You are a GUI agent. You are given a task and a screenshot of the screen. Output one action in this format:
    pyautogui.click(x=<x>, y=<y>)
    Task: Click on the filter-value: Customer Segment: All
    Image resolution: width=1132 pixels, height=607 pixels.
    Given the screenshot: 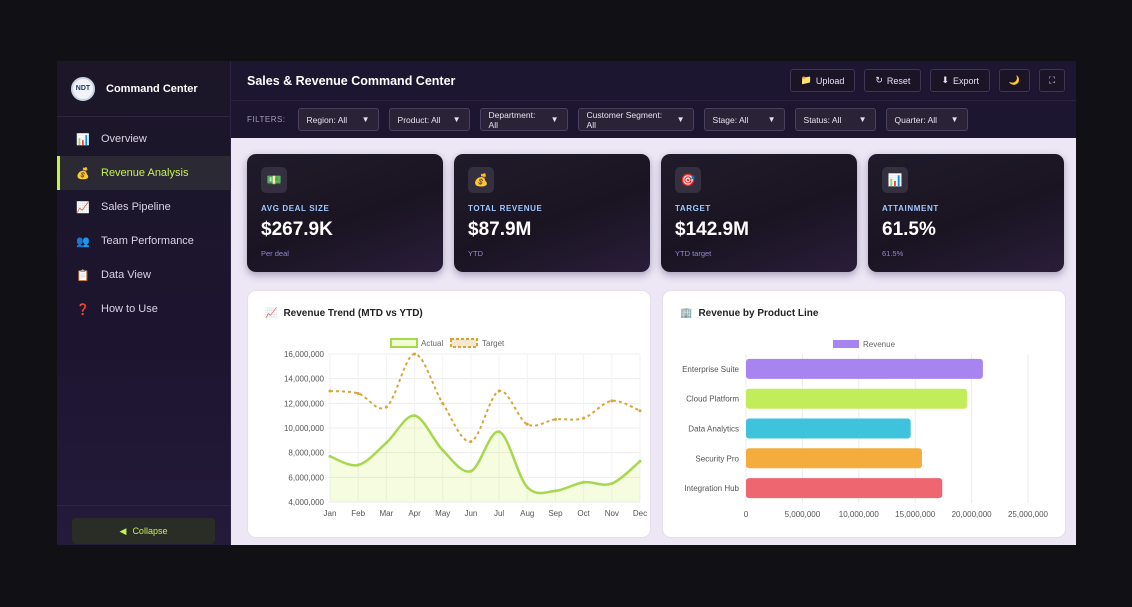 What is the action you would take?
    pyautogui.click(x=624, y=119)
    